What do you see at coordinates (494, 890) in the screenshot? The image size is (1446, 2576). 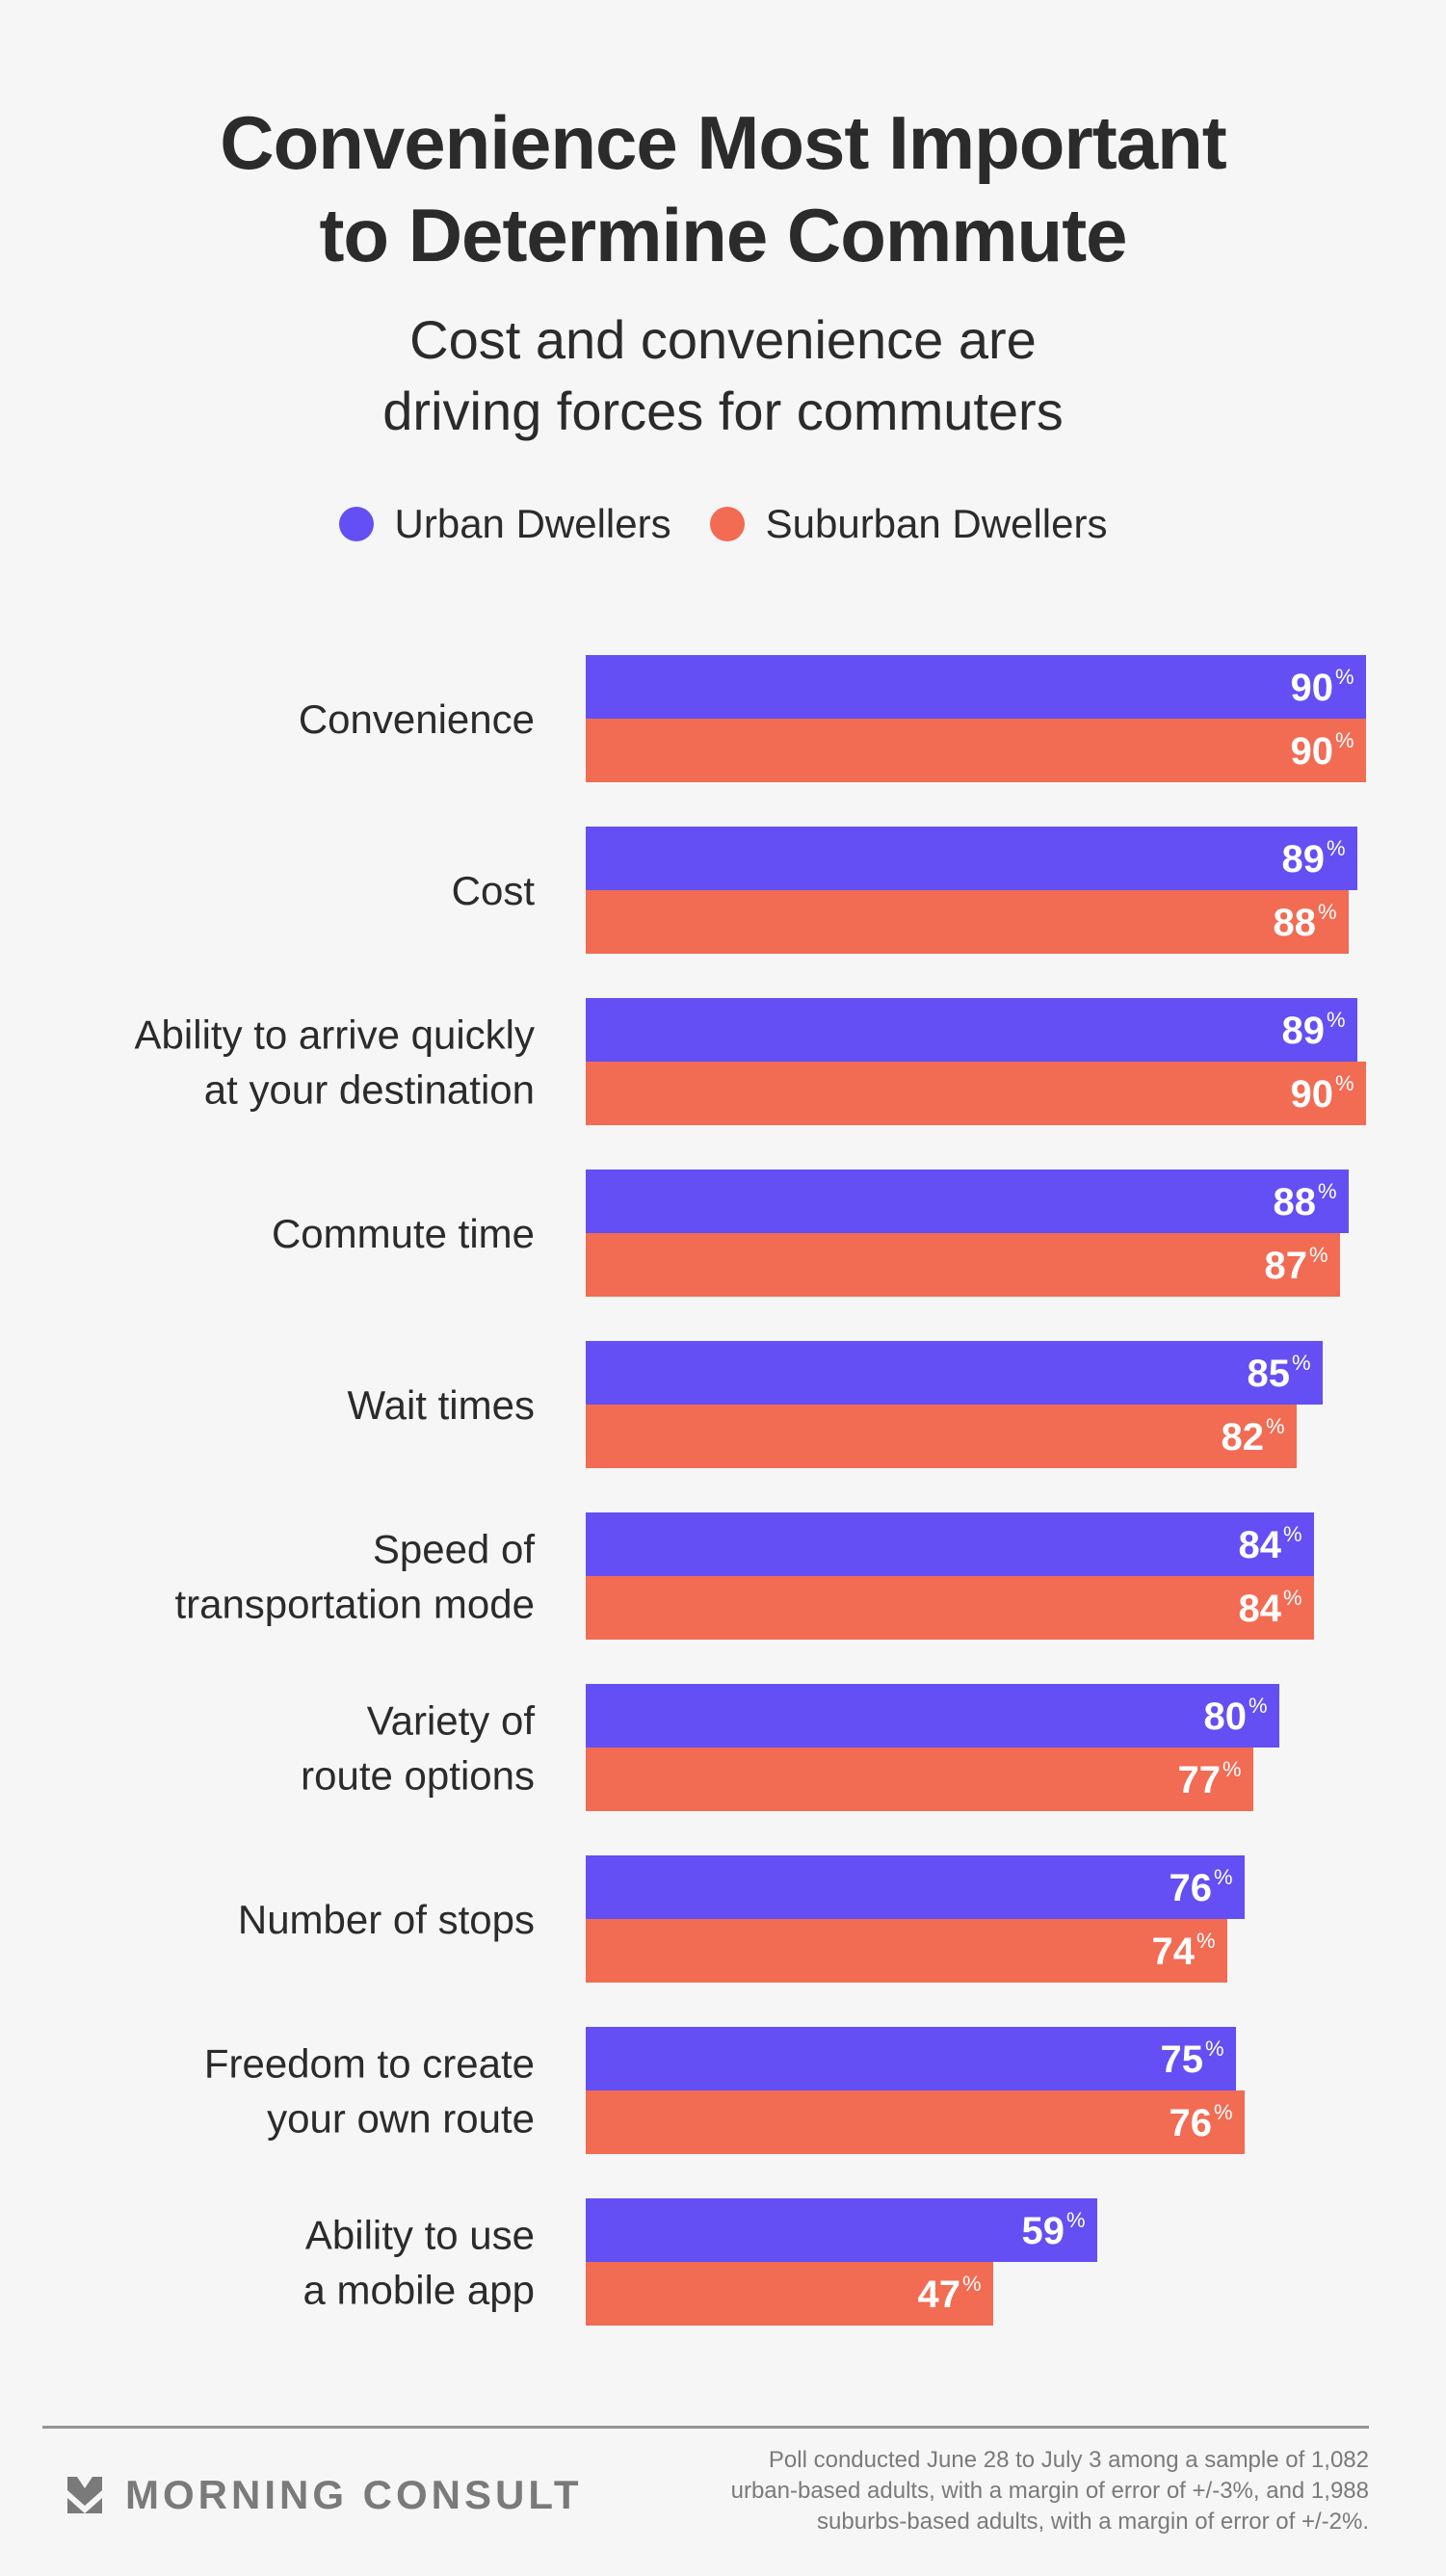 I see `category-label: Cost` at bounding box center [494, 890].